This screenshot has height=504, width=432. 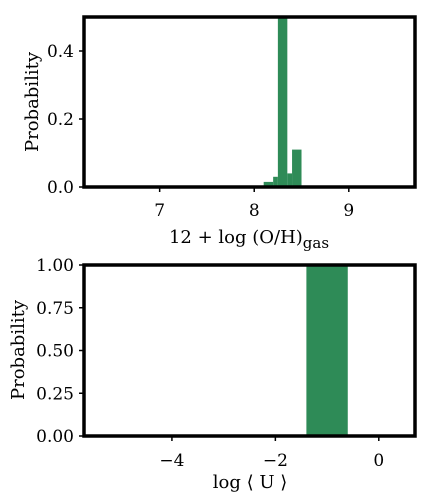 I want to click on x-tick-label: −4, so click(x=171, y=461).